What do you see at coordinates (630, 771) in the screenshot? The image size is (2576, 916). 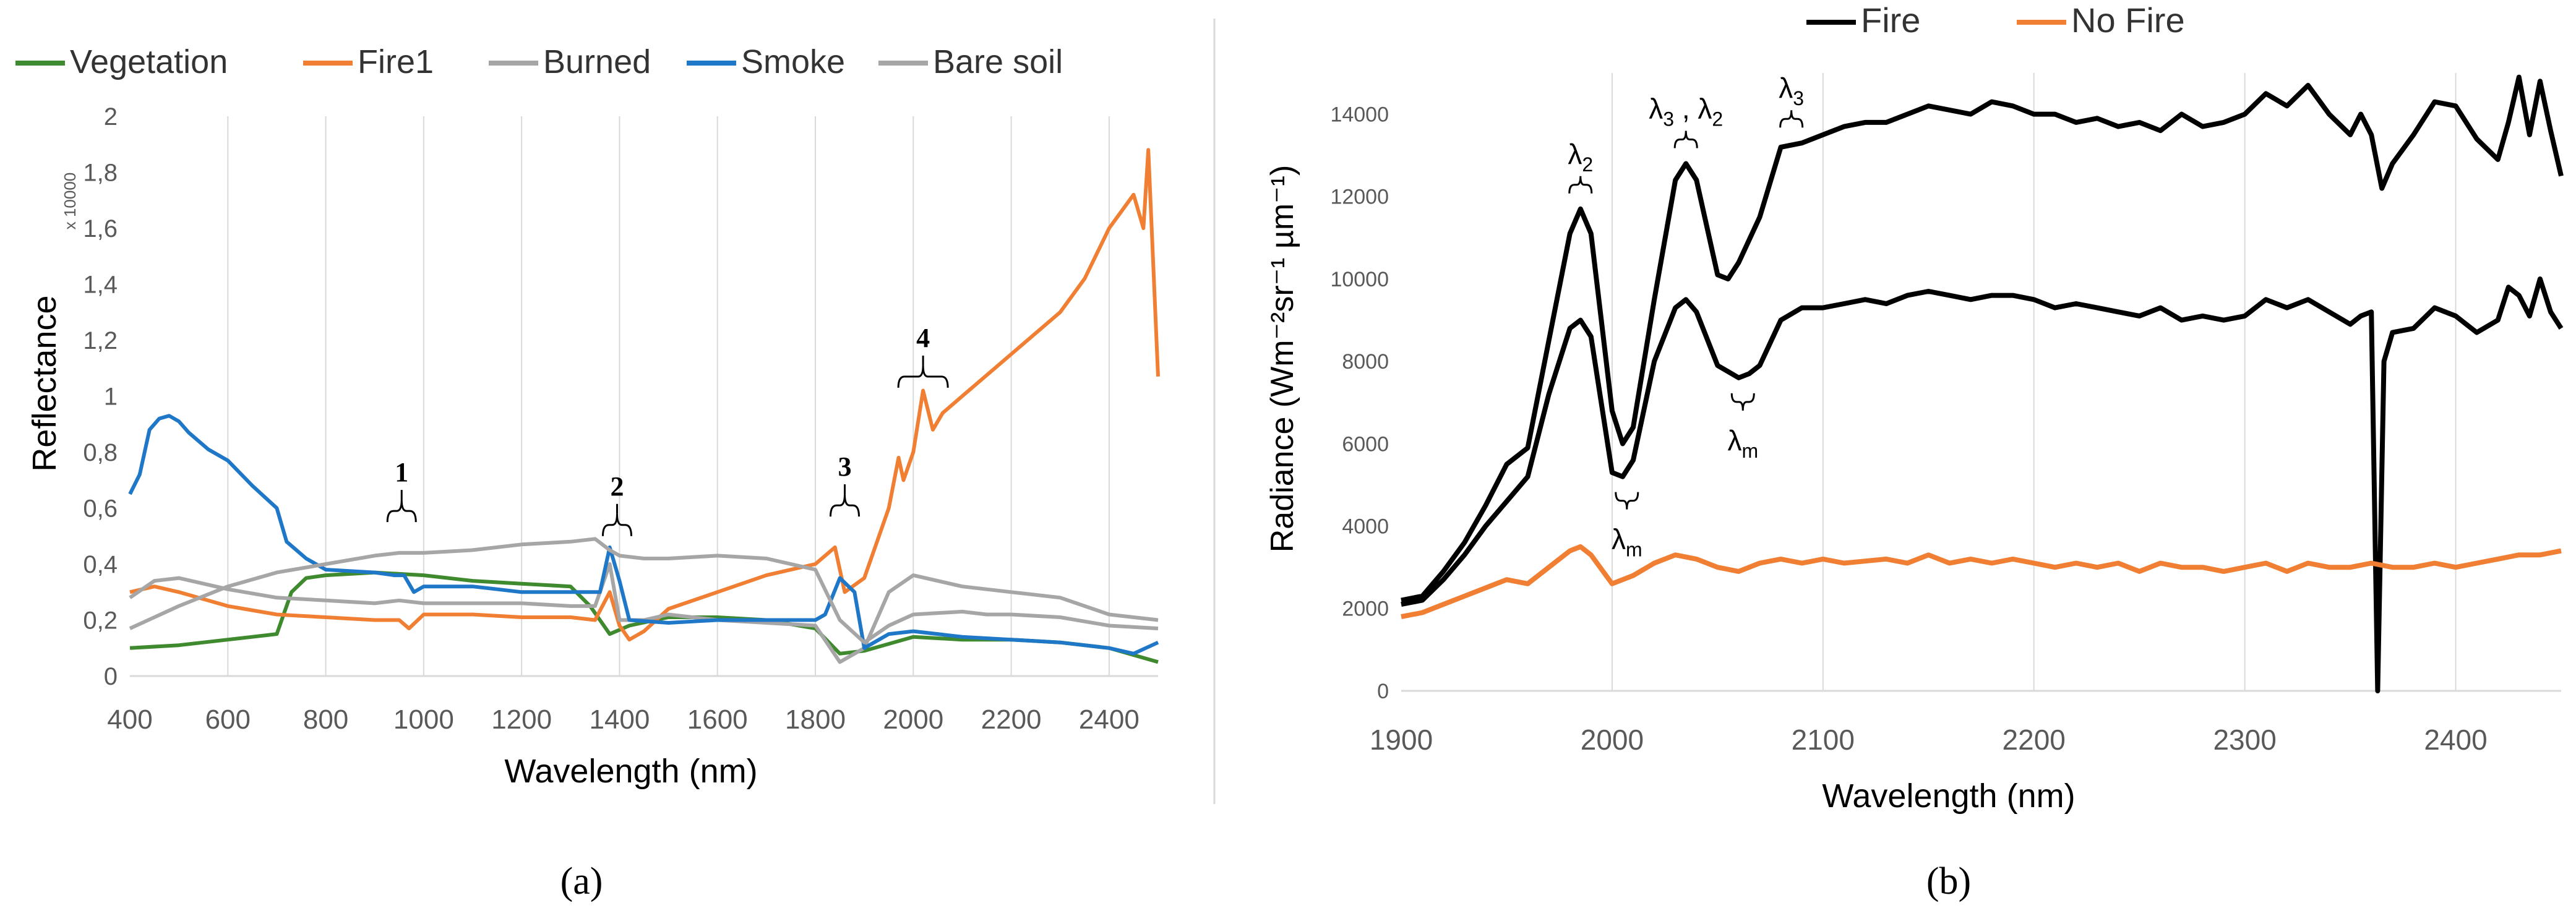 I see `panel-a-x-label: Wavelength (nm)` at bounding box center [630, 771].